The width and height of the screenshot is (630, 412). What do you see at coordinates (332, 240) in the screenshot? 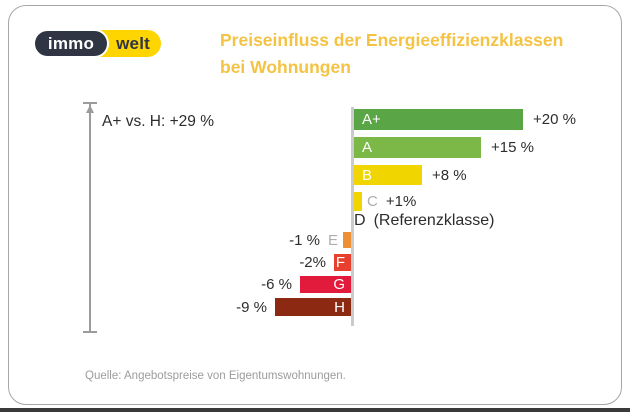
I see `bar-label-e: E` at bounding box center [332, 240].